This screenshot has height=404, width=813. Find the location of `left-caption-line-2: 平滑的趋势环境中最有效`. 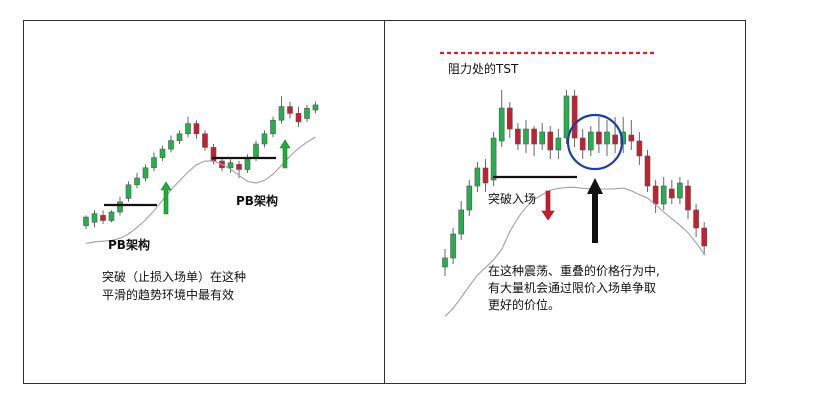

left-caption-line-2: 平滑的趋势环境中最有效 is located at coordinates (168, 295).